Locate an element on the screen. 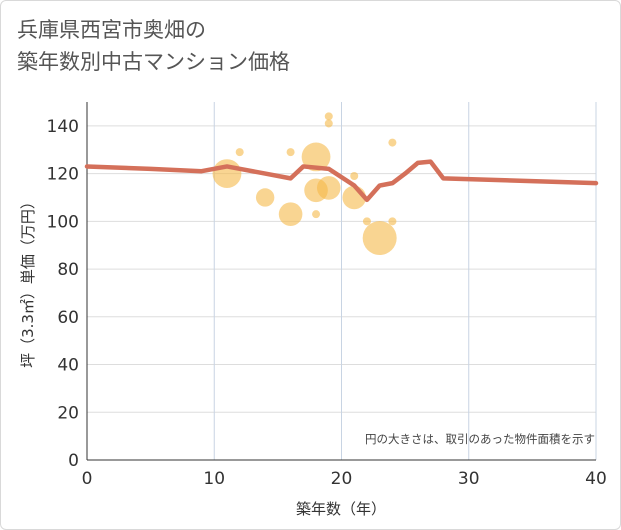 The height and width of the screenshot is (530, 621). y-tick-label: 100 is located at coordinates (63, 222).